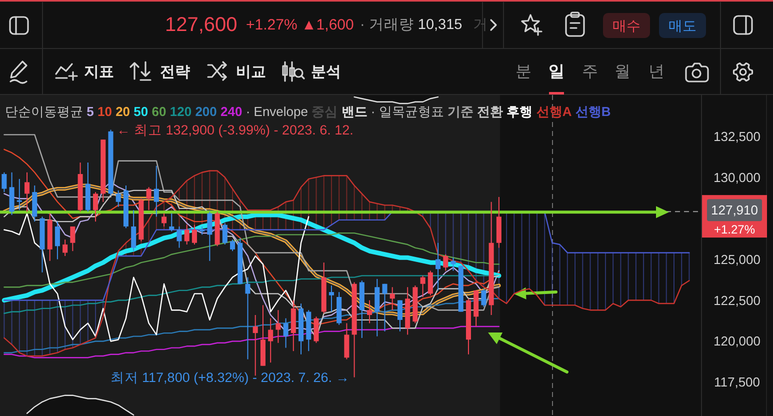 The height and width of the screenshot is (416, 773). I want to click on y-tick-label: 120,000, so click(737, 341).